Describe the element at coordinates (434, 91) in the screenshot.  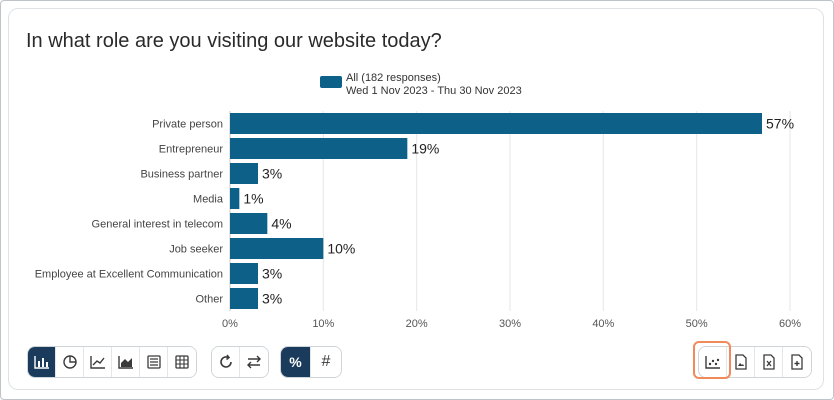
I see `legend-line2: Wed 1 Nov 2023 - Thu 30 Nov 2023` at that location.